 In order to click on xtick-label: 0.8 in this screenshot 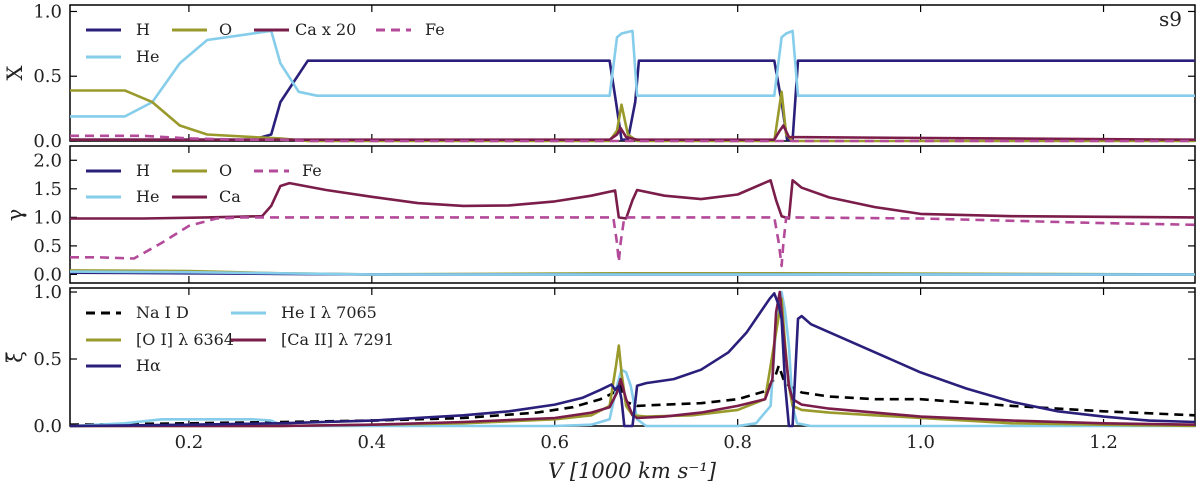, I will do `click(737, 442)`.